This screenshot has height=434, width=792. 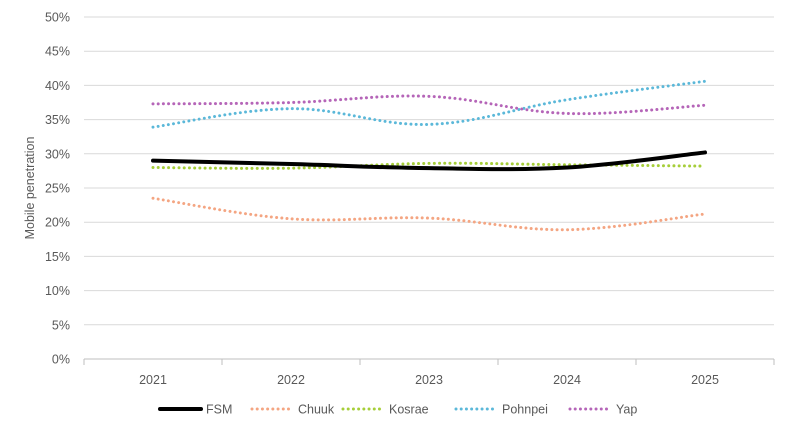 I want to click on x-axis-ticks: 2021 2022 2023 2024 2025, so click(x=429, y=373).